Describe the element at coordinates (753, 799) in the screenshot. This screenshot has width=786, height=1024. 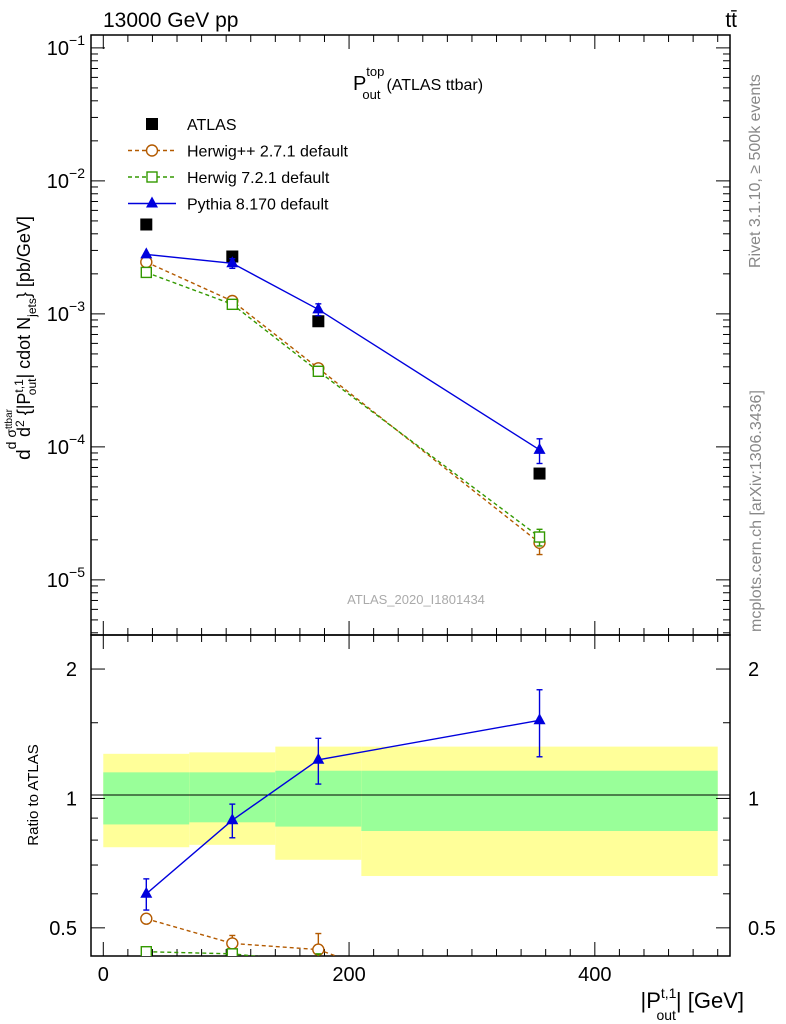
I see `ratio-y-tick-label-right: 1` at that location.